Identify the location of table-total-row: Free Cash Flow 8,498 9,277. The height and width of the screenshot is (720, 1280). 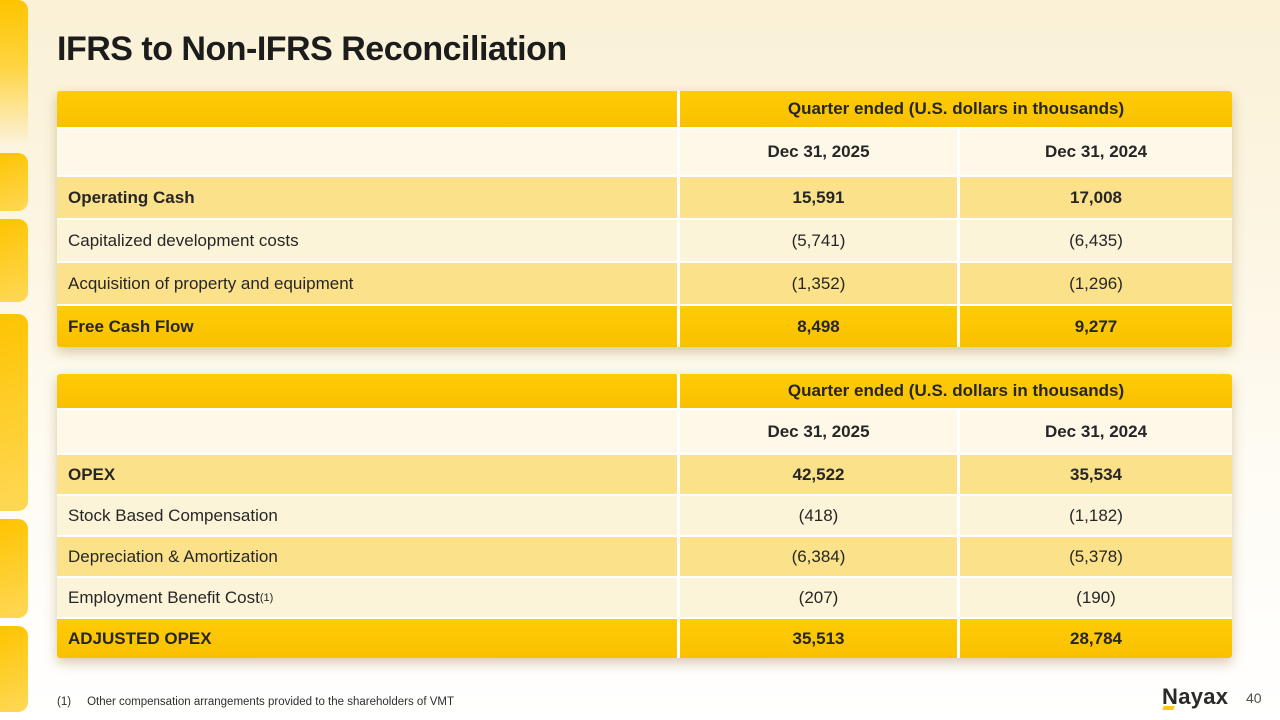
(644, 326).